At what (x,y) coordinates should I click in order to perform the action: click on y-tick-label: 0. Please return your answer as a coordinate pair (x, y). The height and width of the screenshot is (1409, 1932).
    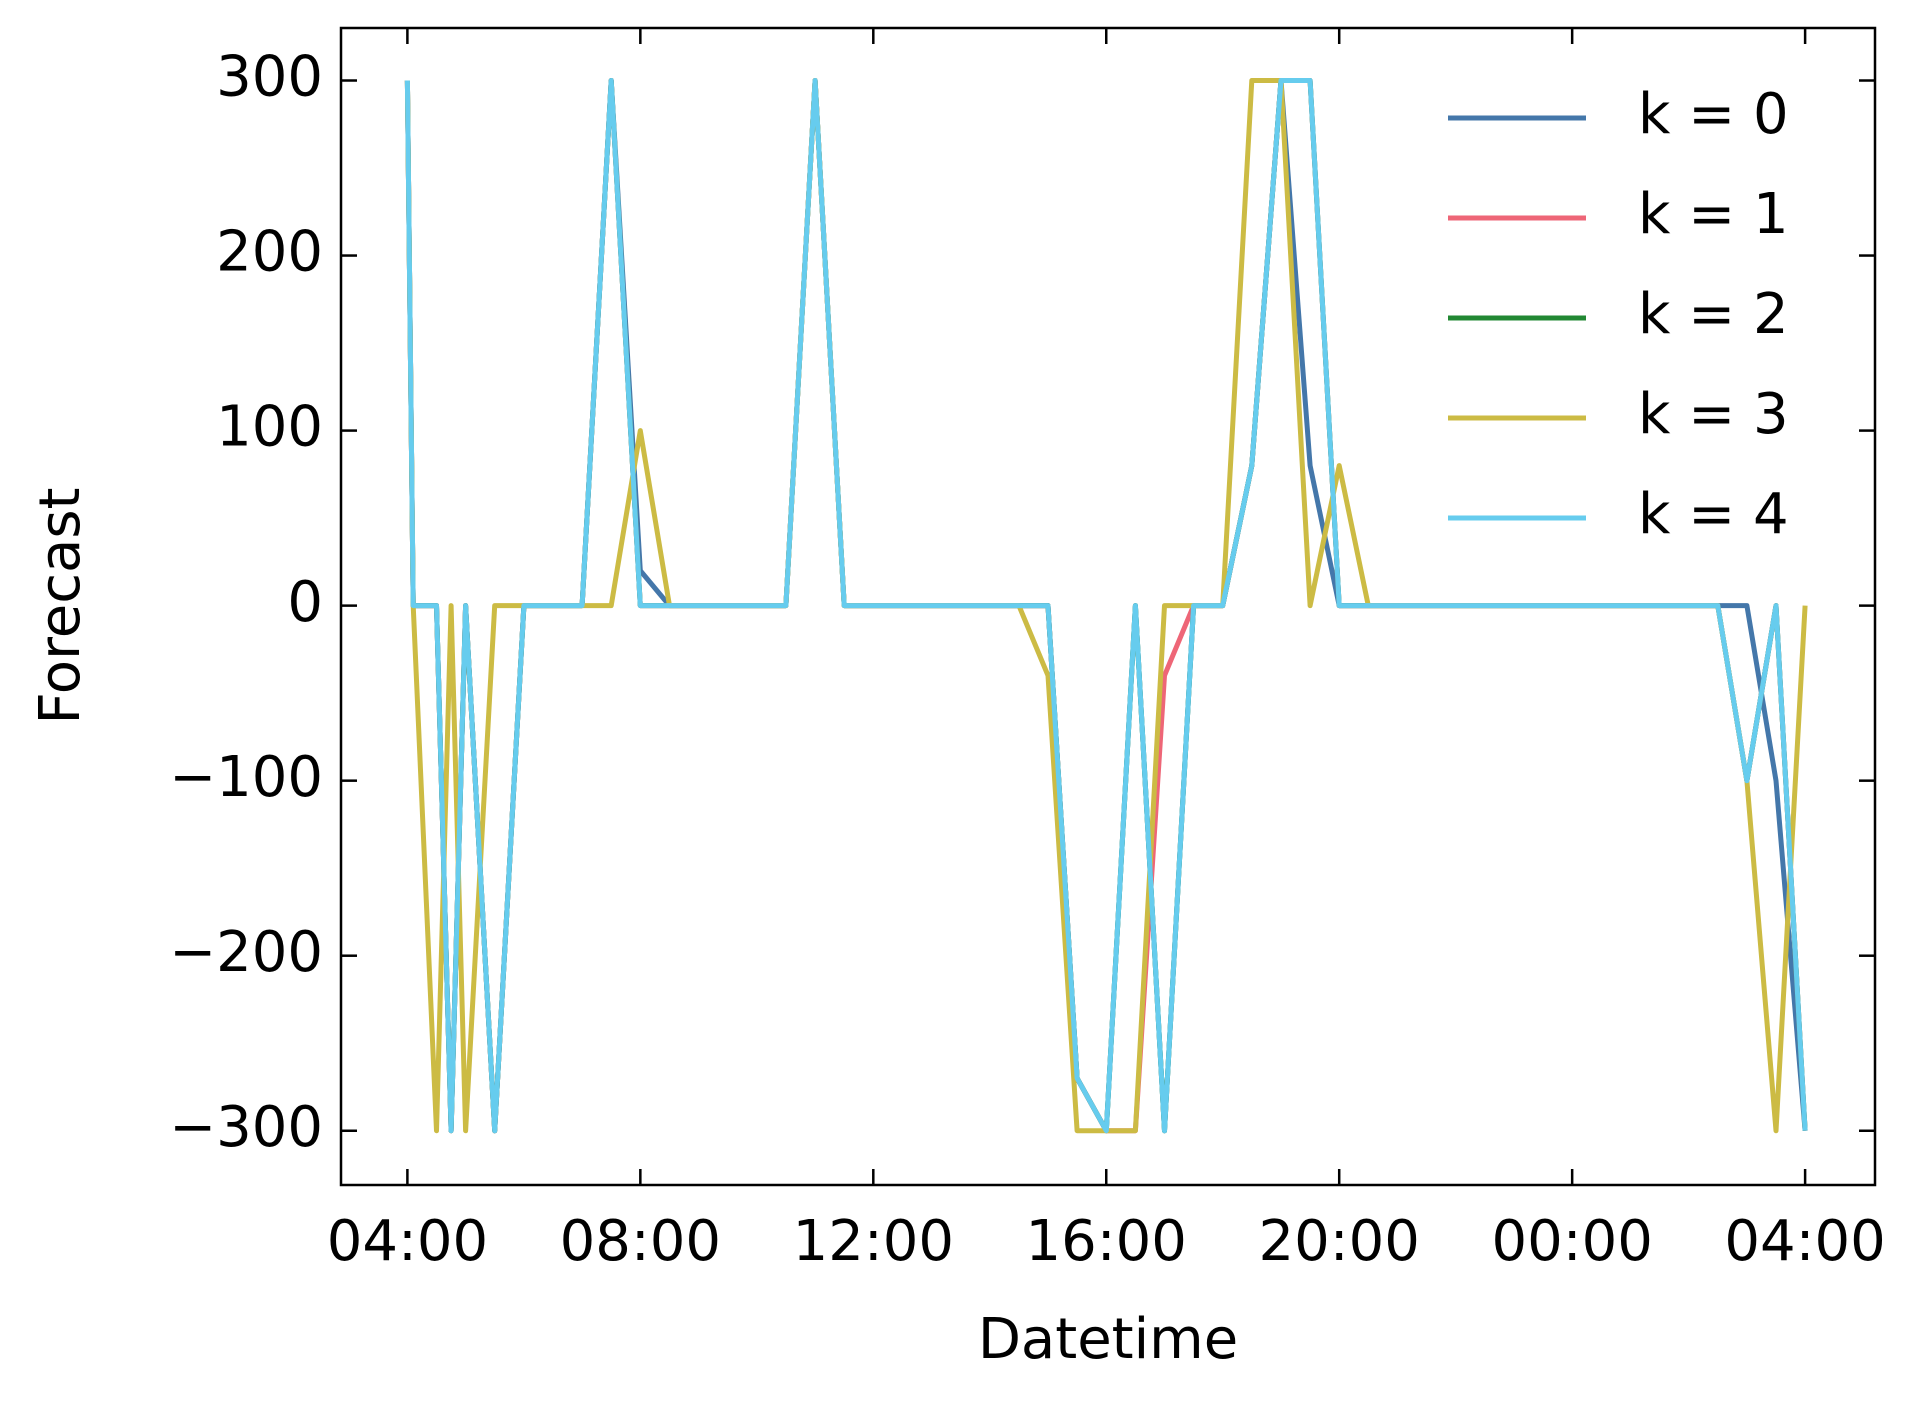
    Looking at the image, I should click on (305, 602).